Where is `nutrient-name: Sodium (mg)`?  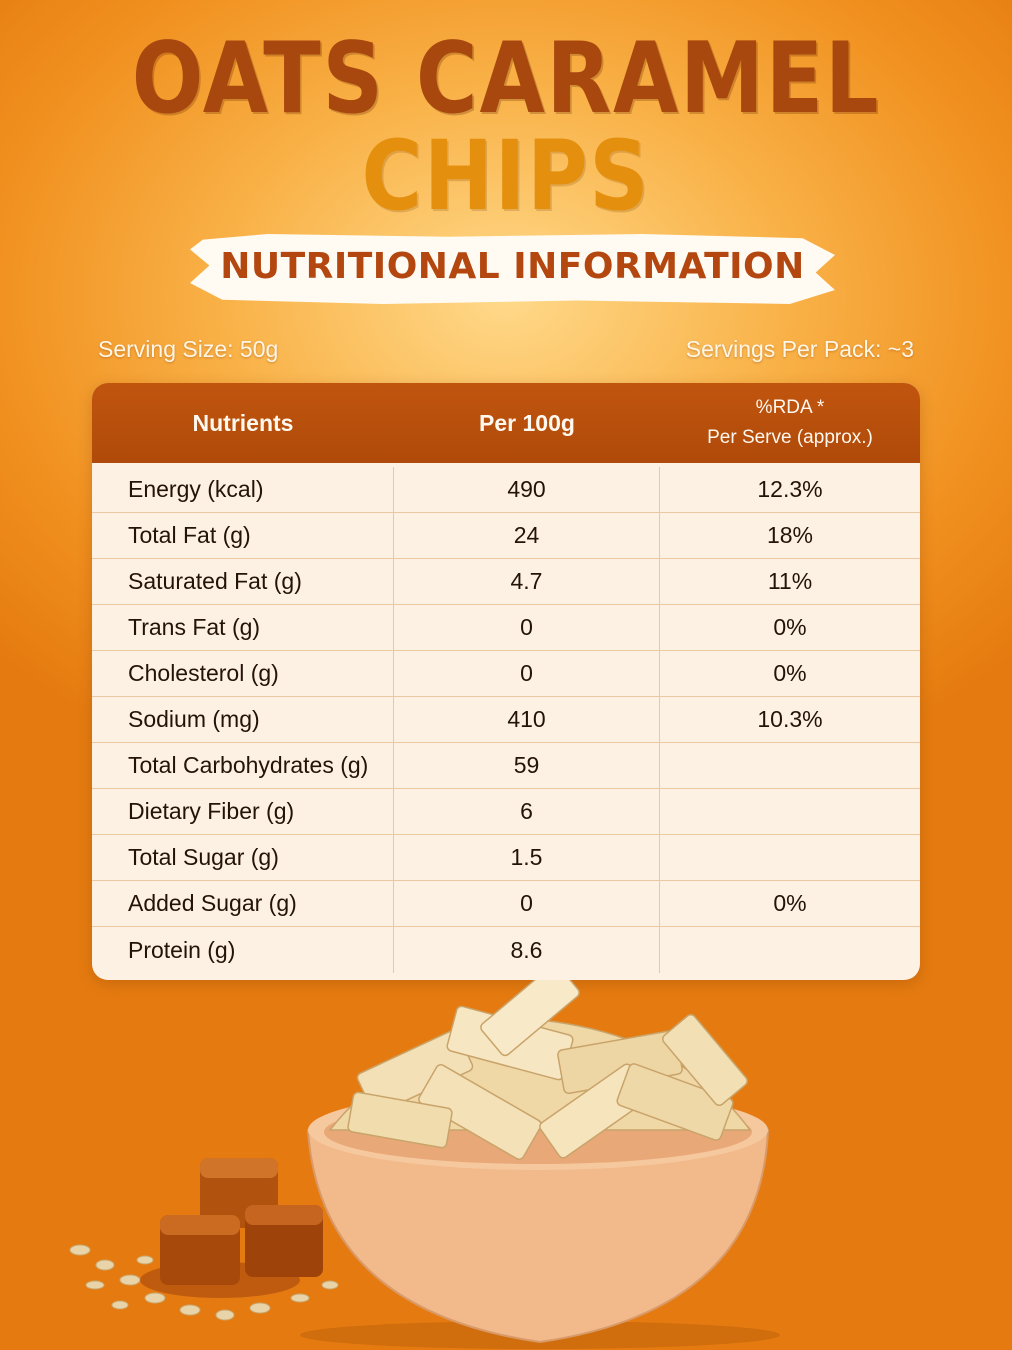 nutrient-name: Sodium (mg) is located at coordinates (243, 719).